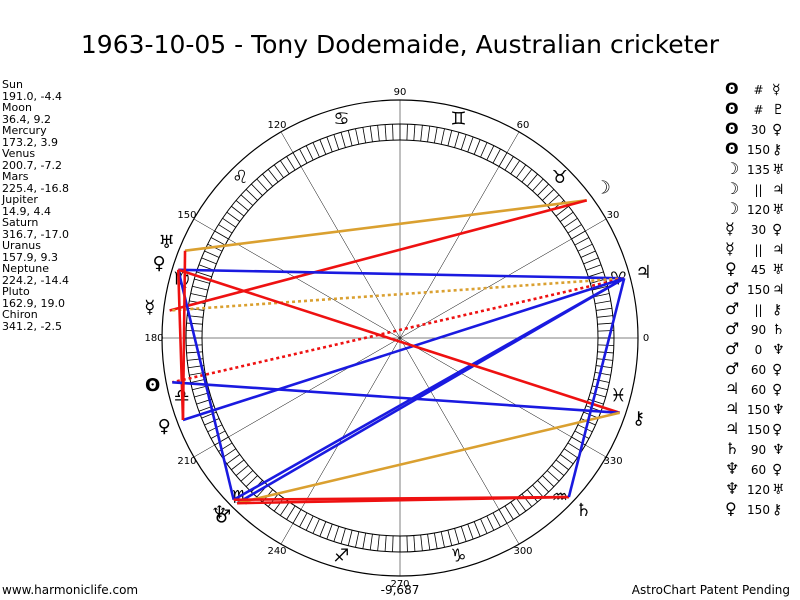 The image size is (800, 600). I want to click on patent-notice: AstroChart Patent Pending, so click(710, 590).